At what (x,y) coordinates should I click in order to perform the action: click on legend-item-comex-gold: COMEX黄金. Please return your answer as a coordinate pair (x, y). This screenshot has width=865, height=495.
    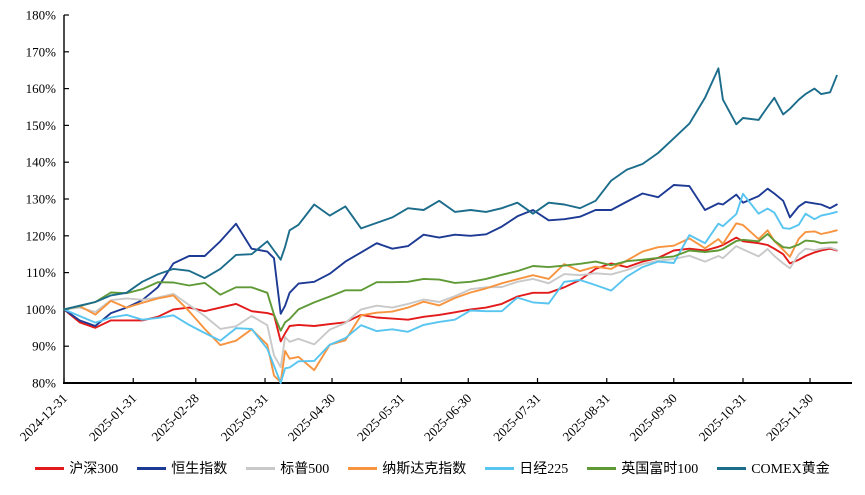
    Looking at the image, I should click on (773, 468).